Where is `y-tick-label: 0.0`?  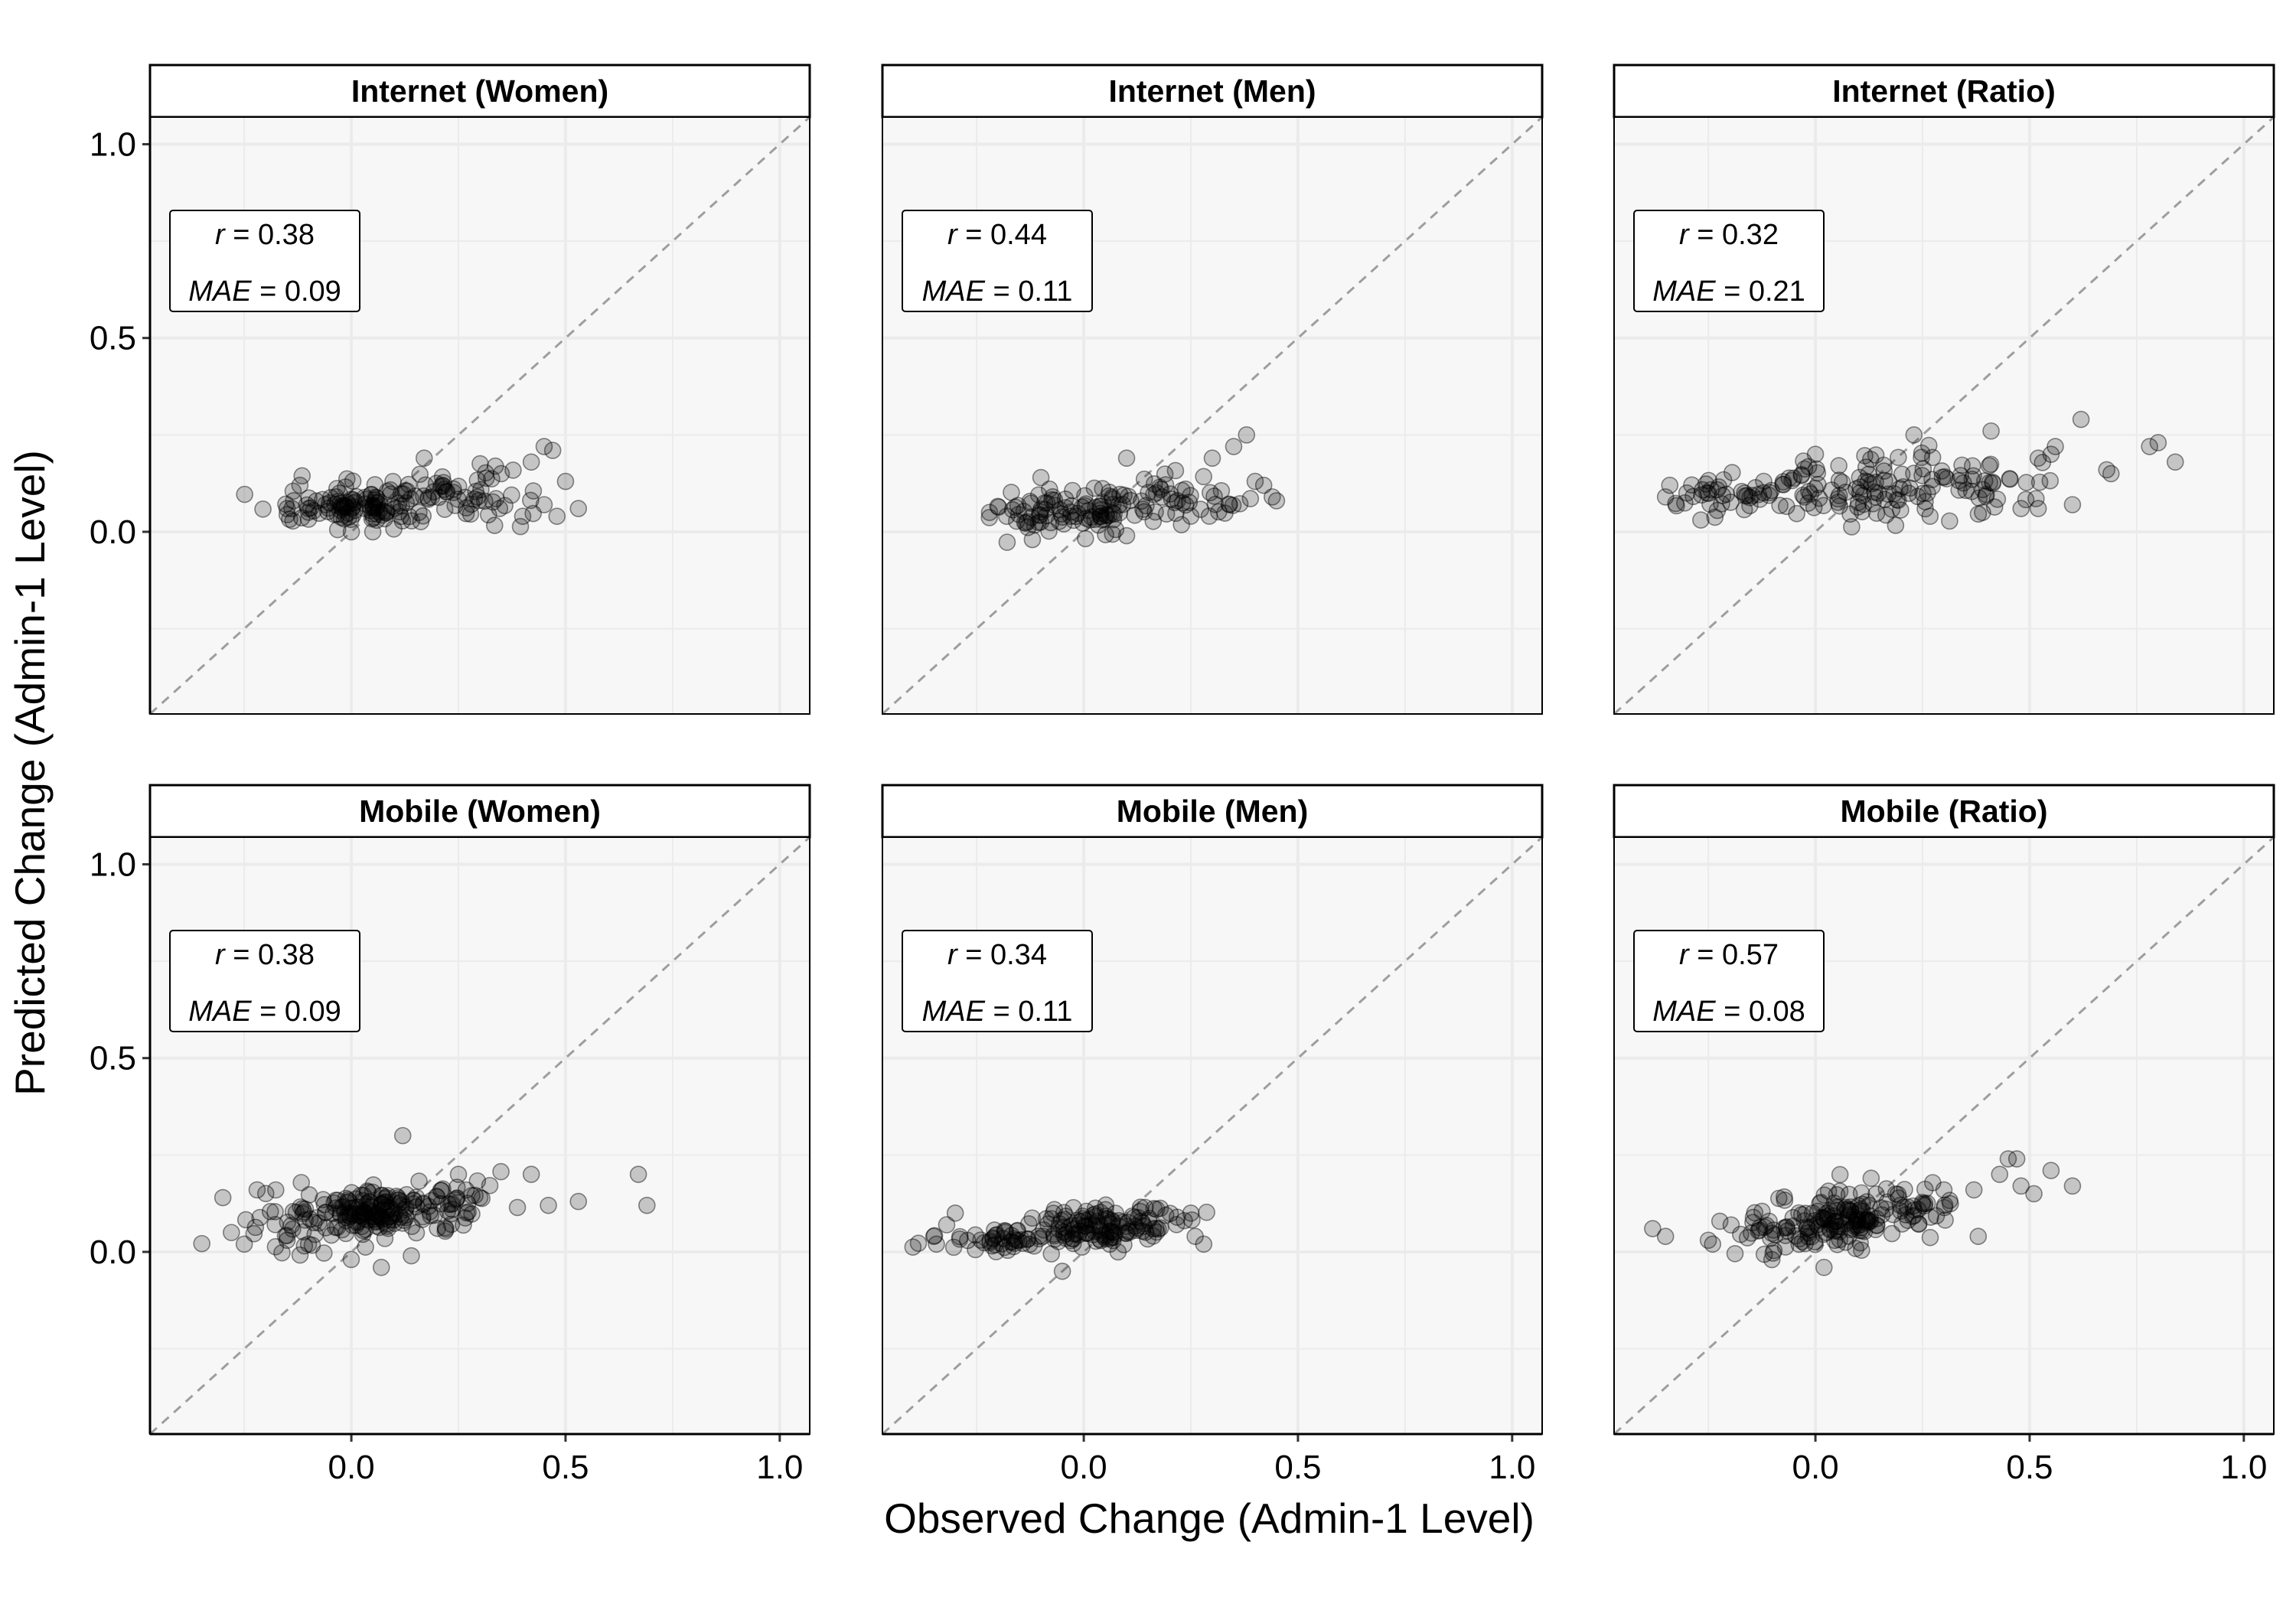 y-tick-label: 0.0 is located at coordinates (113, 532).